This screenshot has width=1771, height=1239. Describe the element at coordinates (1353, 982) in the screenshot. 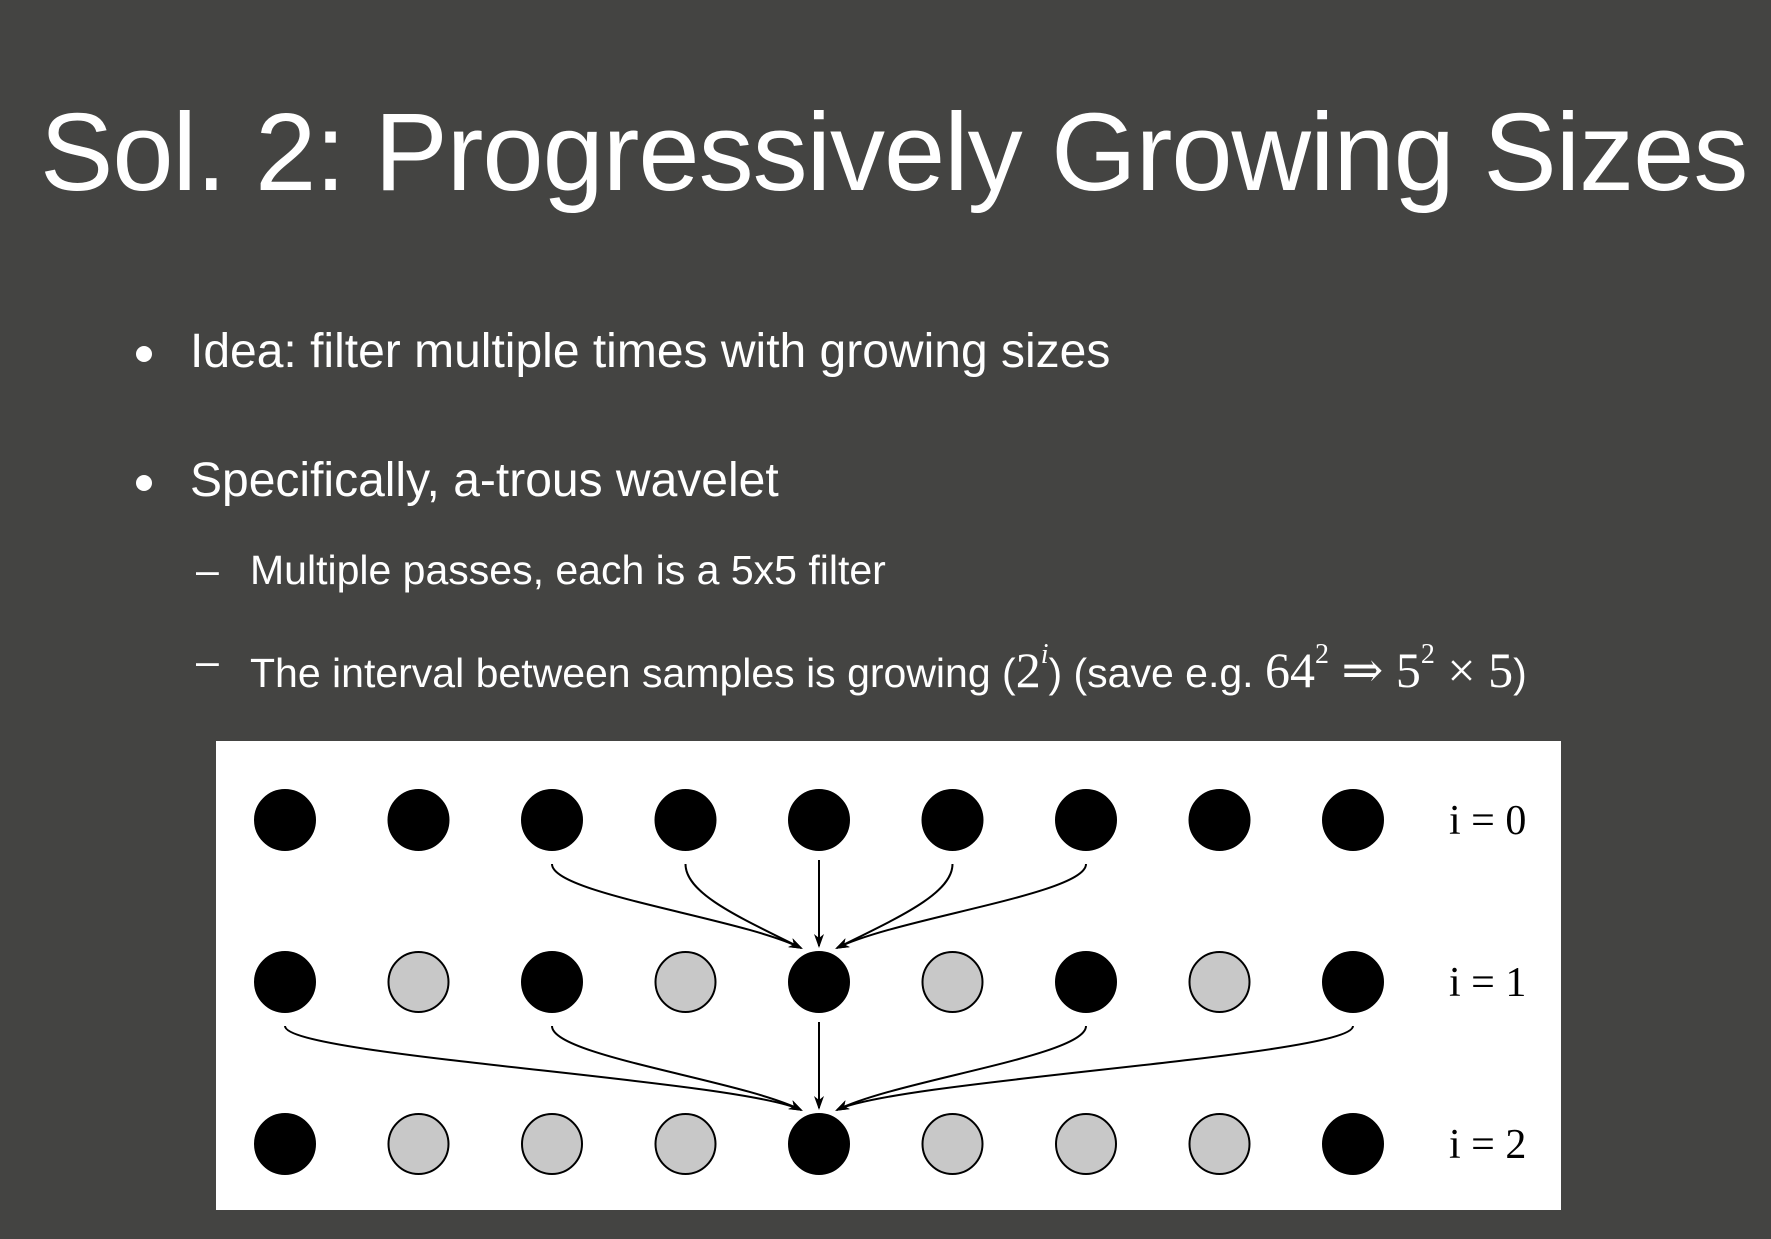

I see `sample-node-row1-col8` at that location.